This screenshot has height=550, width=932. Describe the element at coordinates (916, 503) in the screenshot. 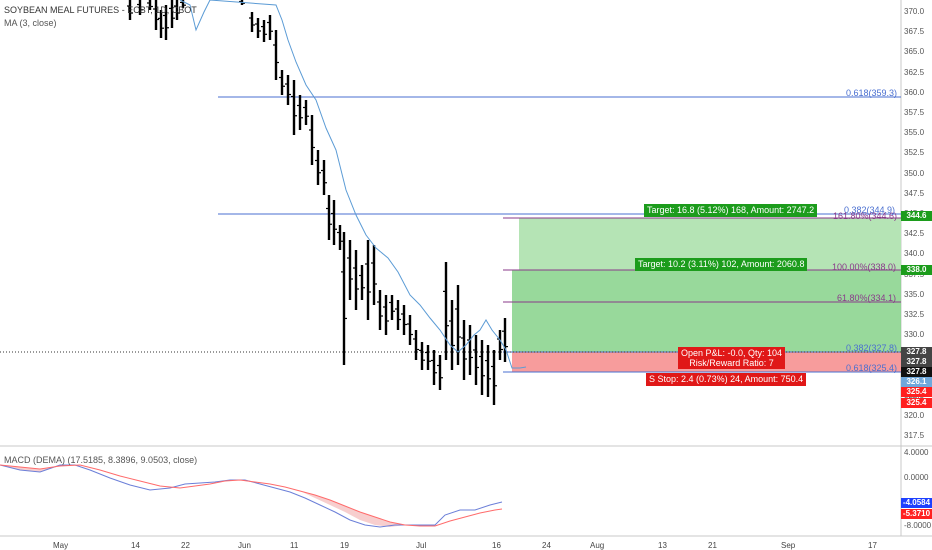

I see `macd-value-tag: -4.0584` at that location.